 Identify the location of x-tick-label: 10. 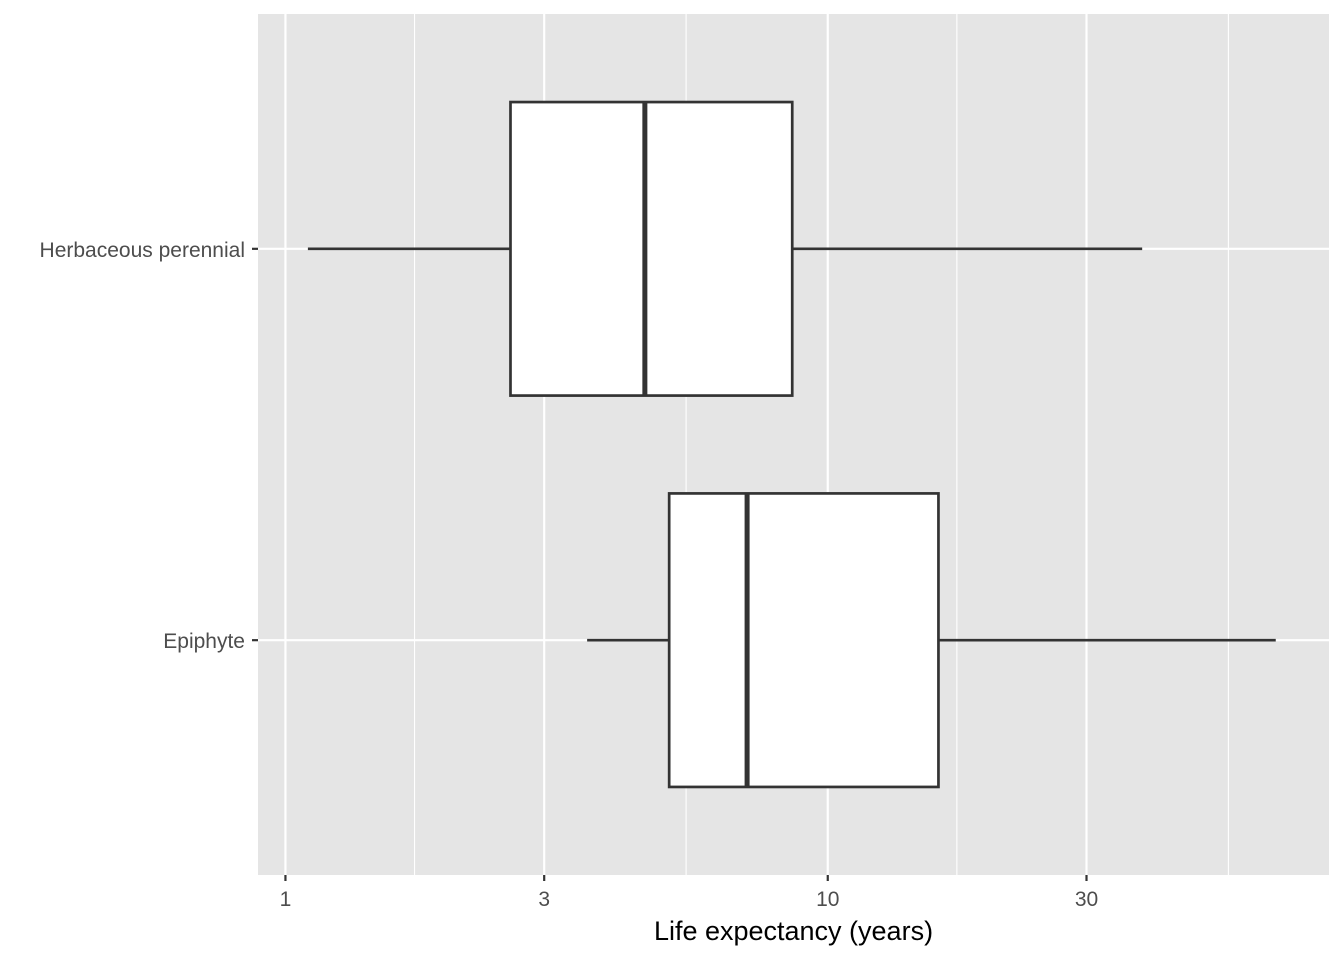
(827, 899).